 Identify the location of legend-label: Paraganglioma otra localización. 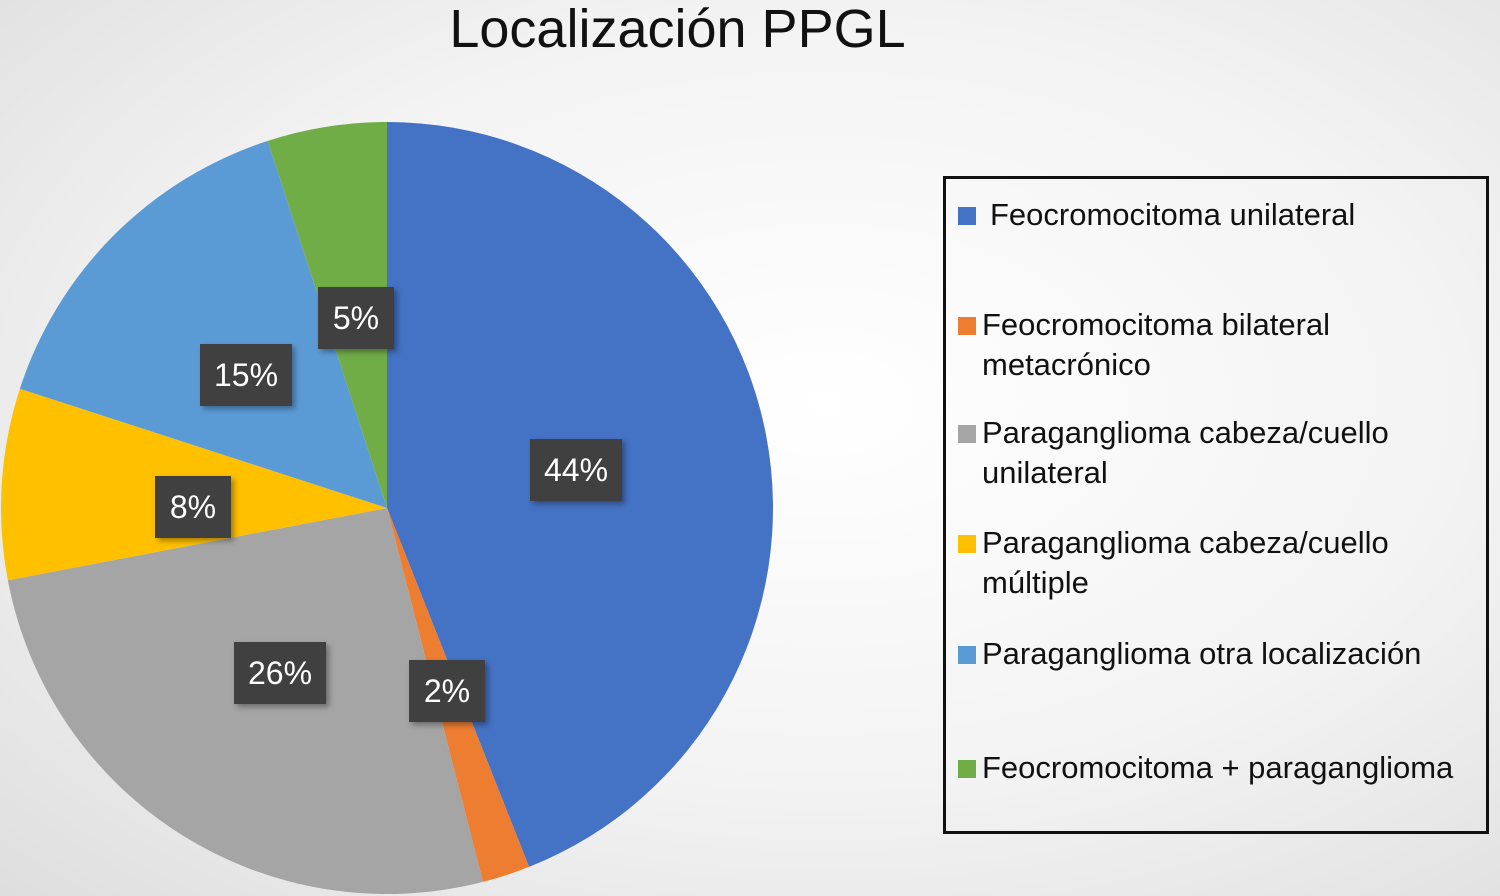
(1202, 653).